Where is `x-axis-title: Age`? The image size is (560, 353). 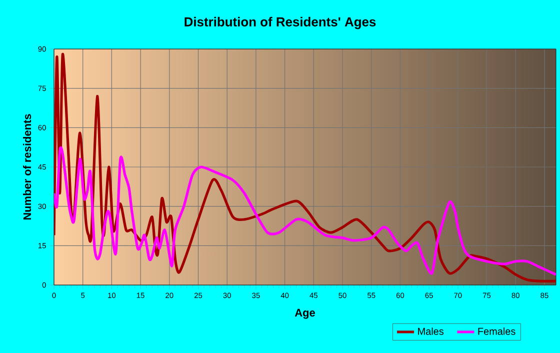 x-axis-title: Age is located at coordinates (304, 313).